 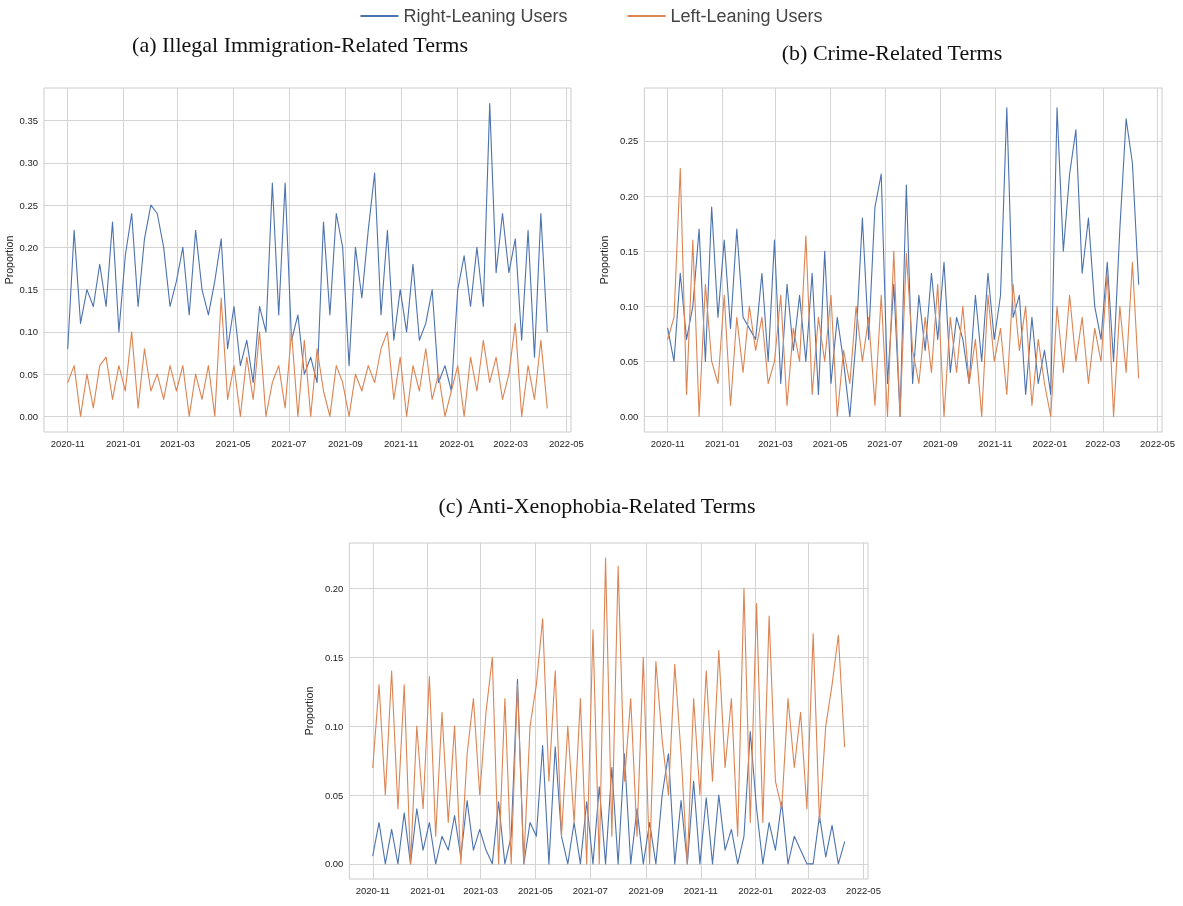 What do you see at coordinates (485, 16) in the screenshot?
I see `legend-label: Right-Leaning Users` at bounding box center [485, 16].